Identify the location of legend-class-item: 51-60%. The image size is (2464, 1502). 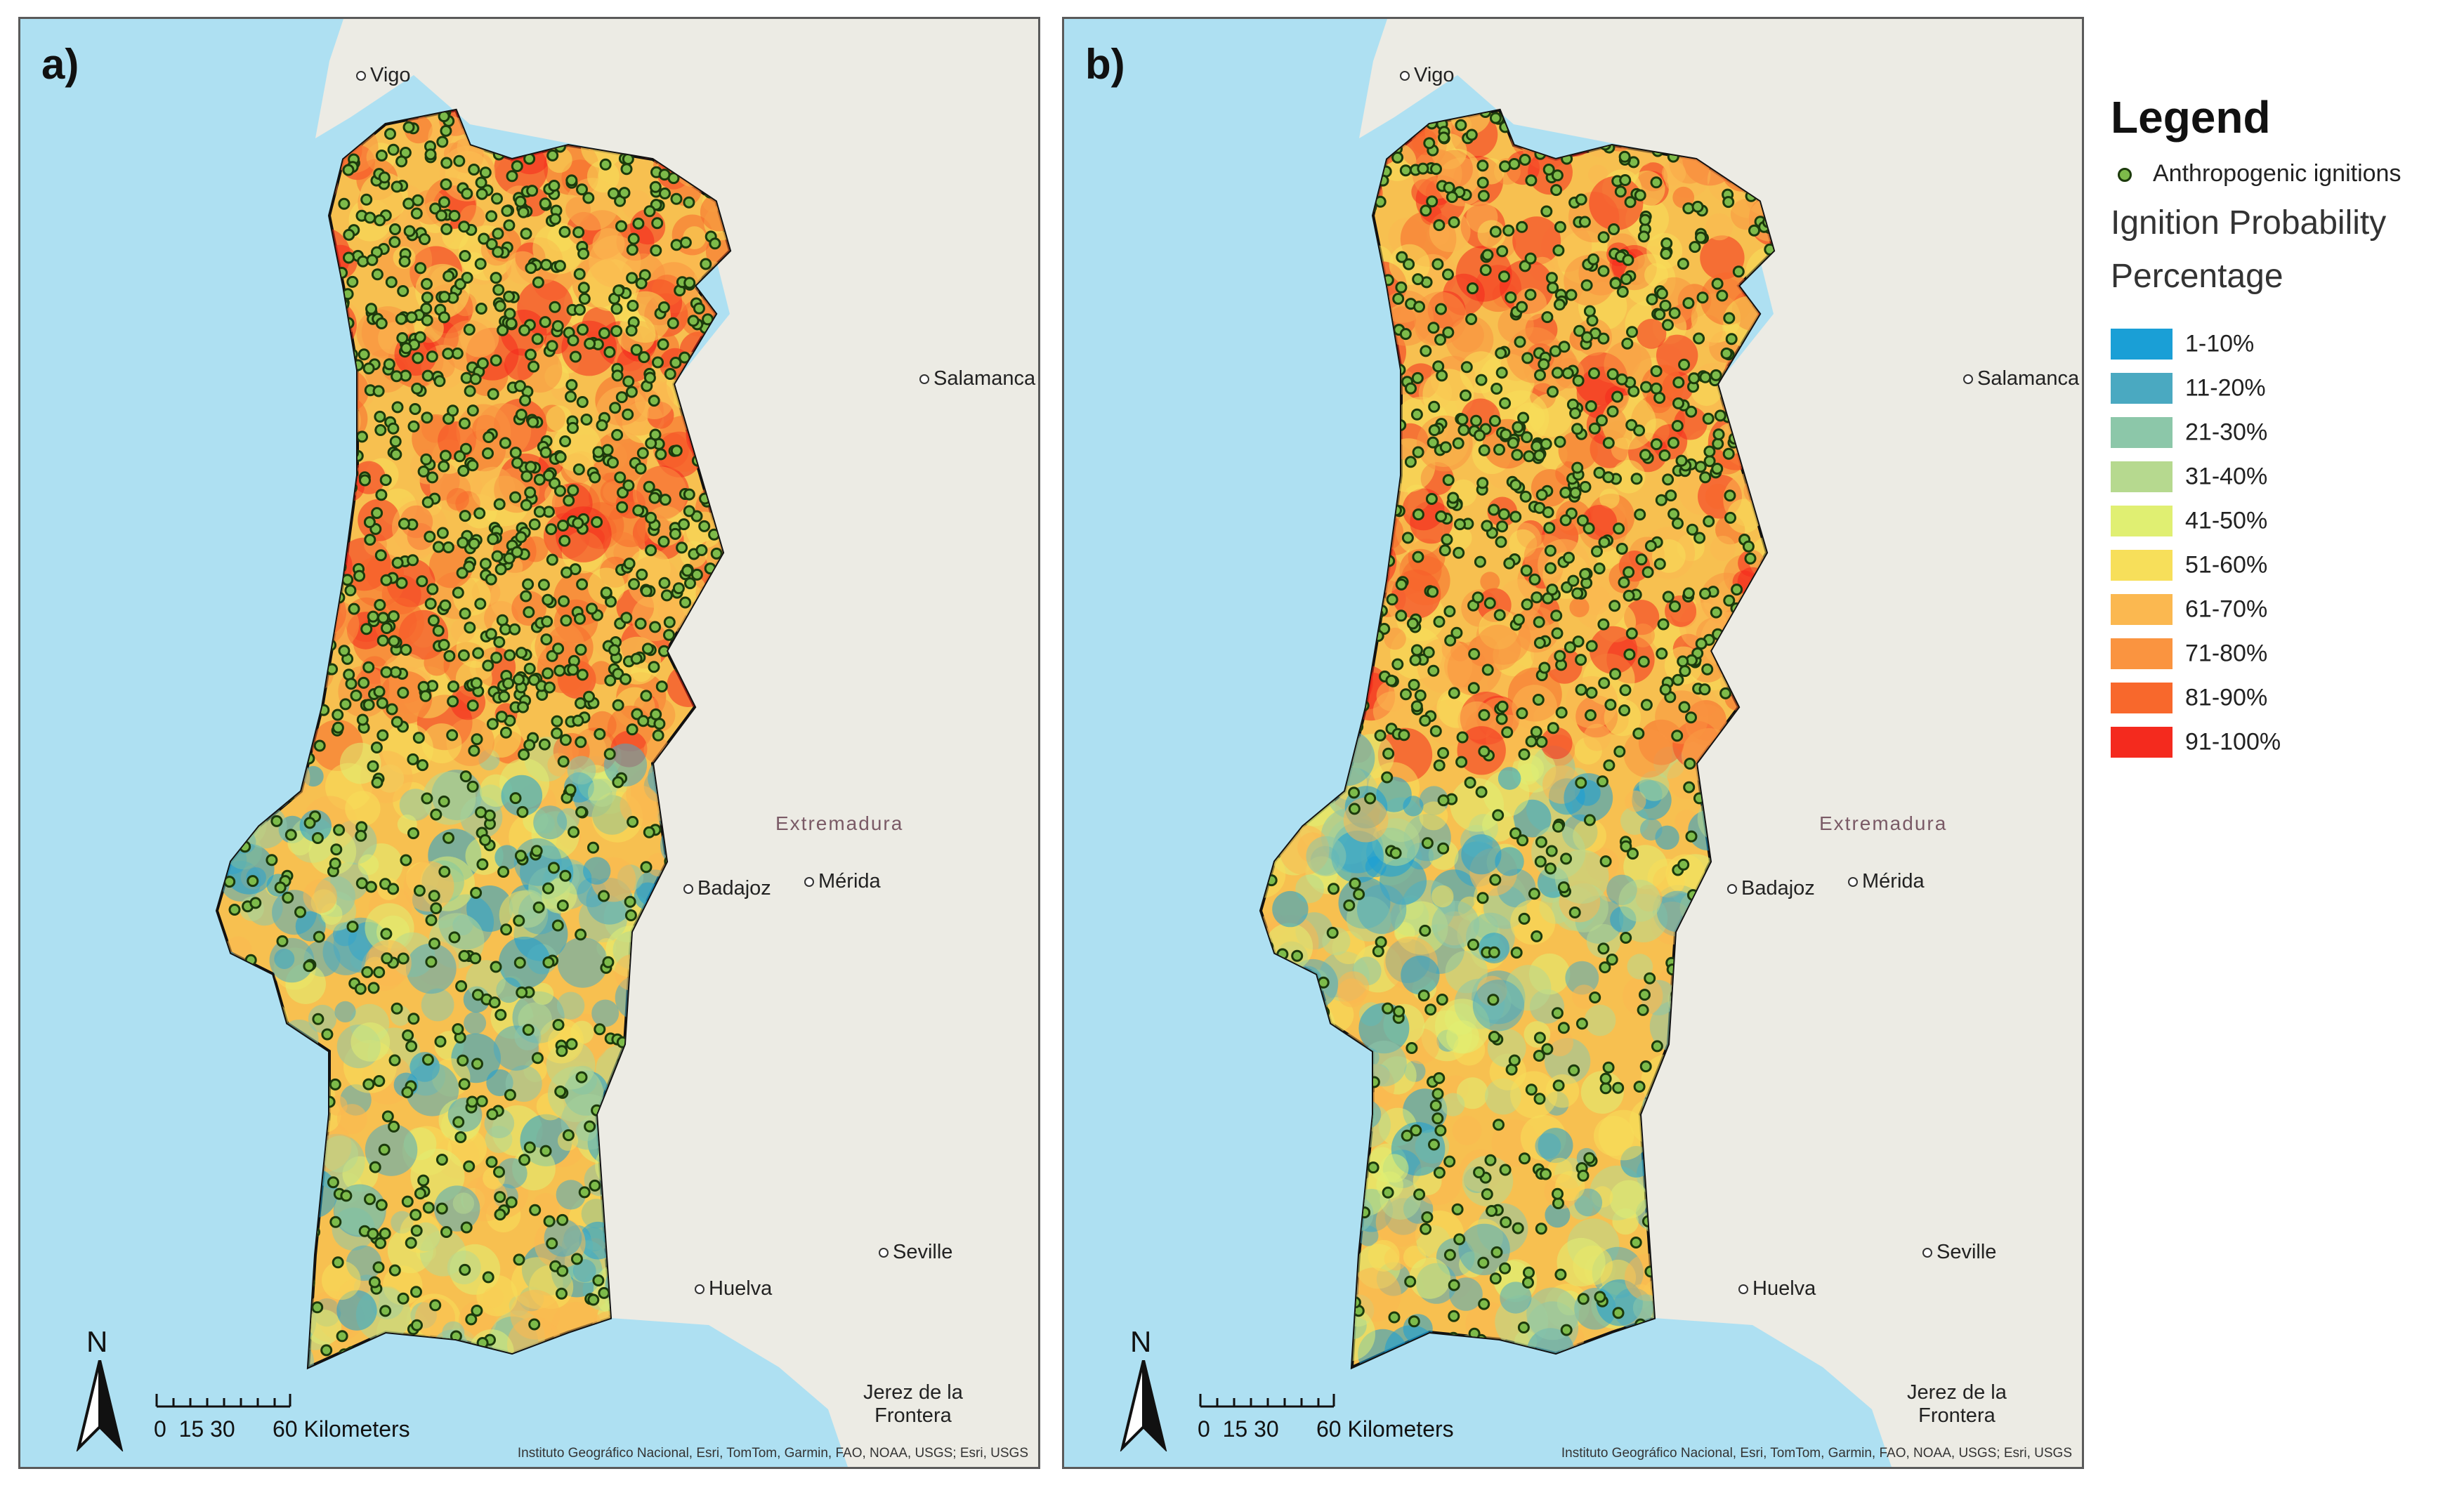
(2189, 567).